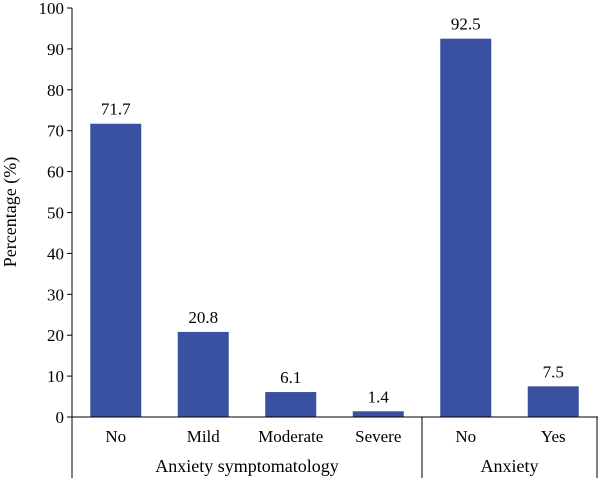 The image size is (600, 478). What do you see at coordinates (379, 396) in the screenshot?
I see `bar-value-label: 1.4` at bounding box center [379, 396].